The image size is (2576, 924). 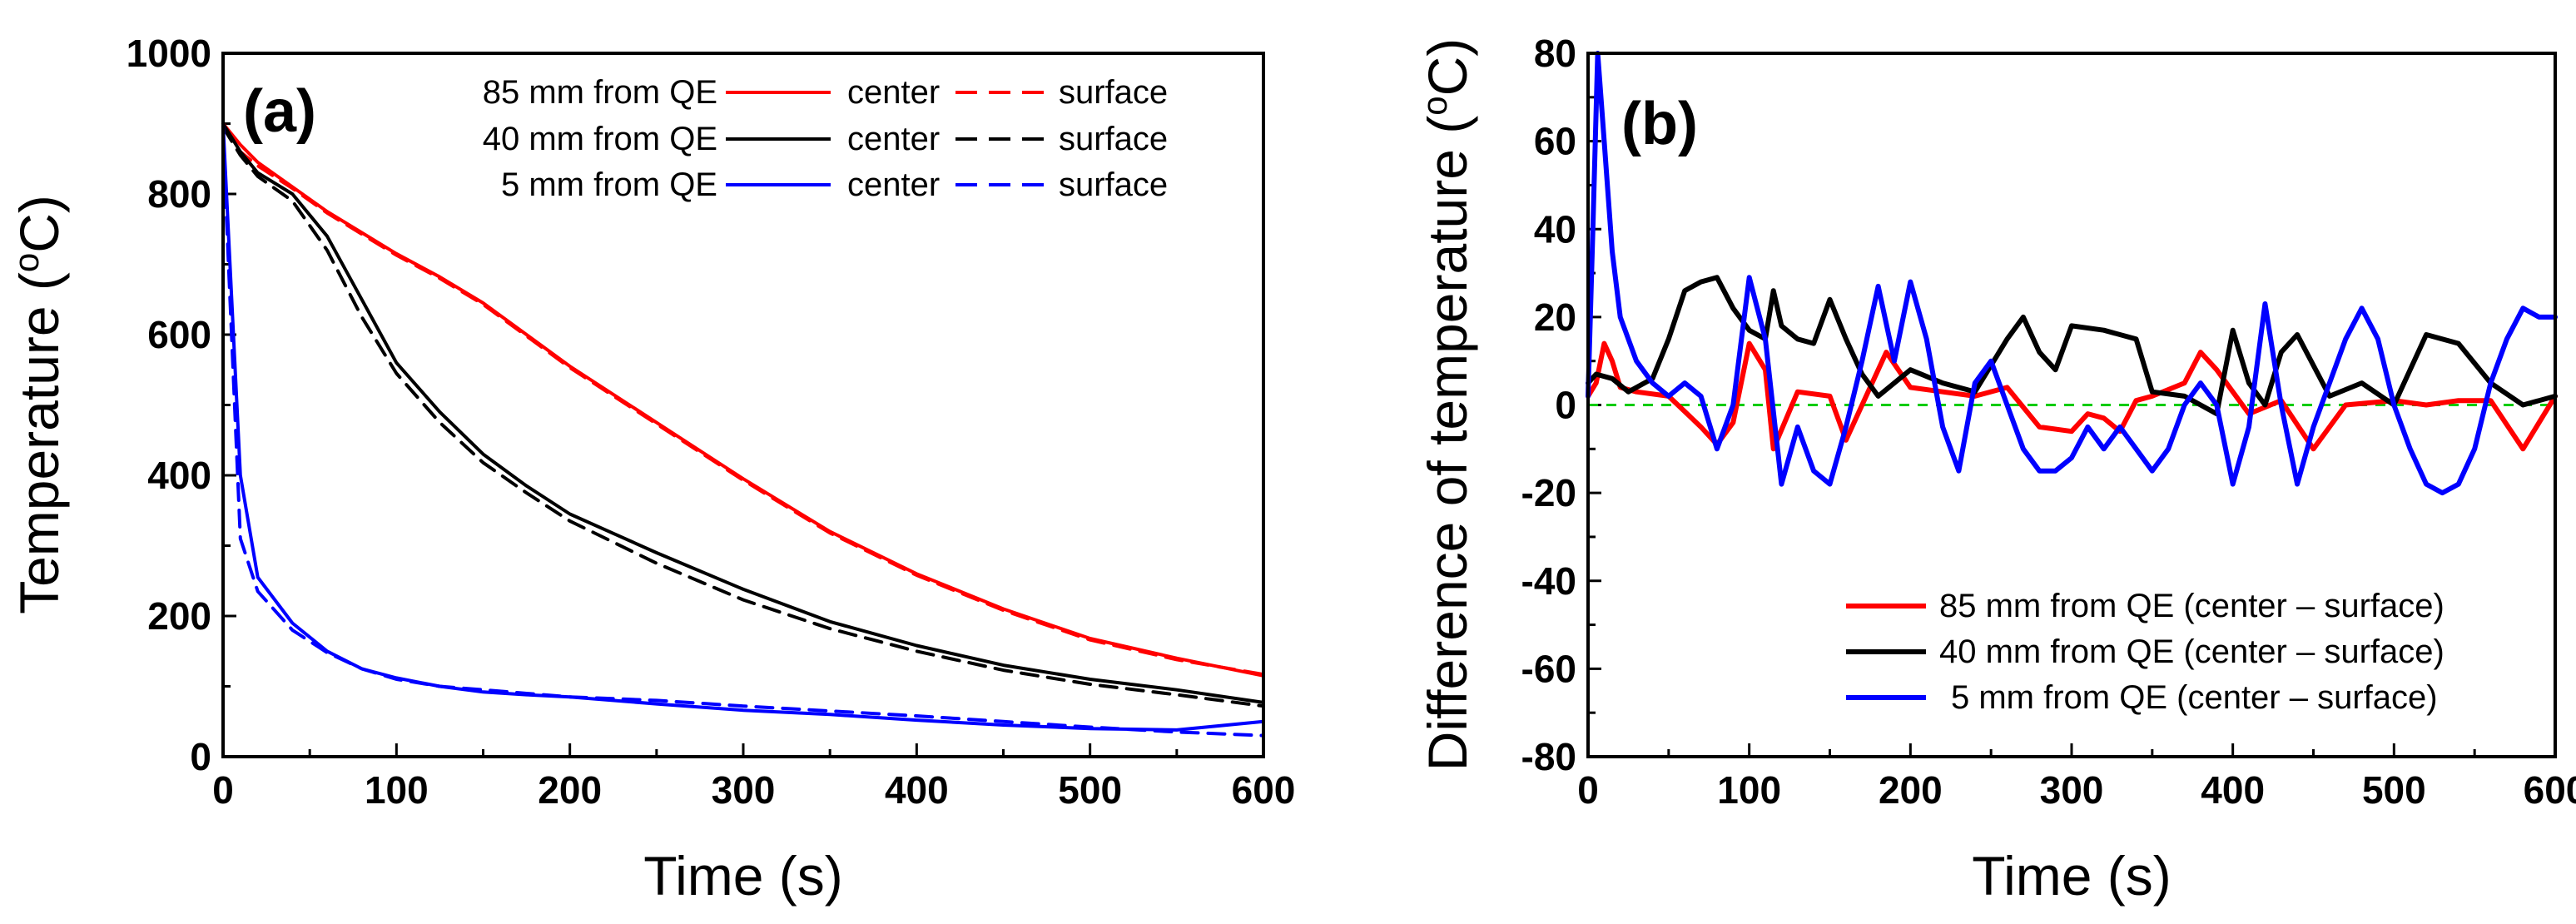 I want to click on panel-b-y-tick-label: -60, so click(x=1548, y=669).